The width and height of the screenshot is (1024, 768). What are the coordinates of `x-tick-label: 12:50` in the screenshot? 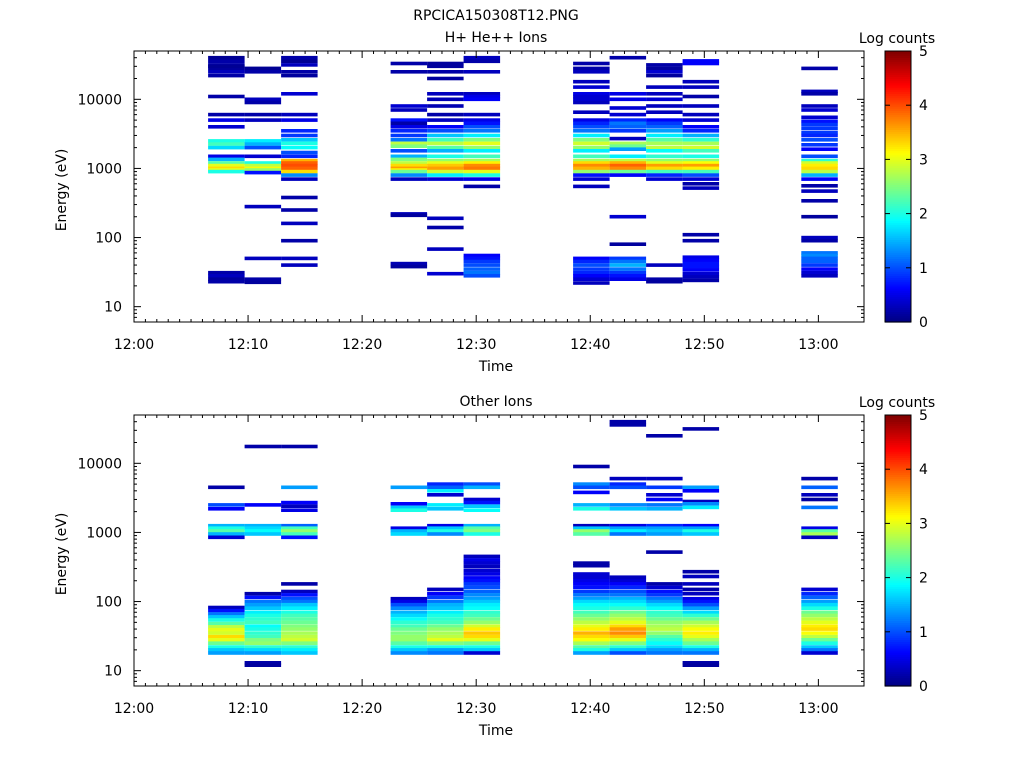 It's located at (704, 345).